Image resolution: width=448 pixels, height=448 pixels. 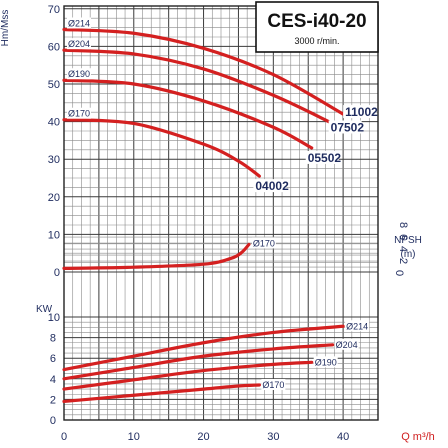 I want to click on npsh-curve-label: Ø170, so click(x=264, y=243).